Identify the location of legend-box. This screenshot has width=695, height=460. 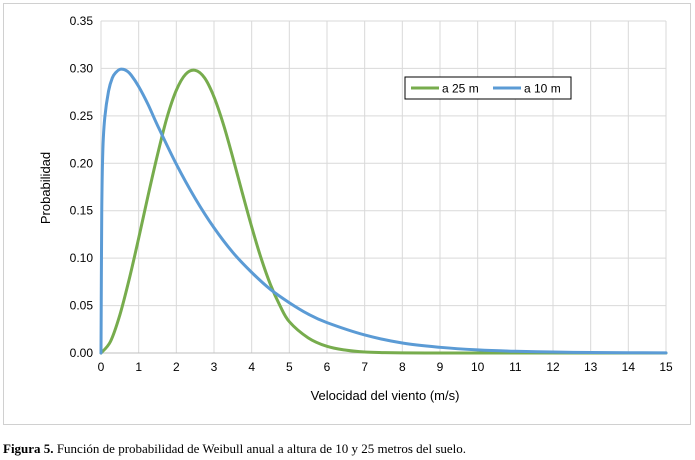
(488, 88).